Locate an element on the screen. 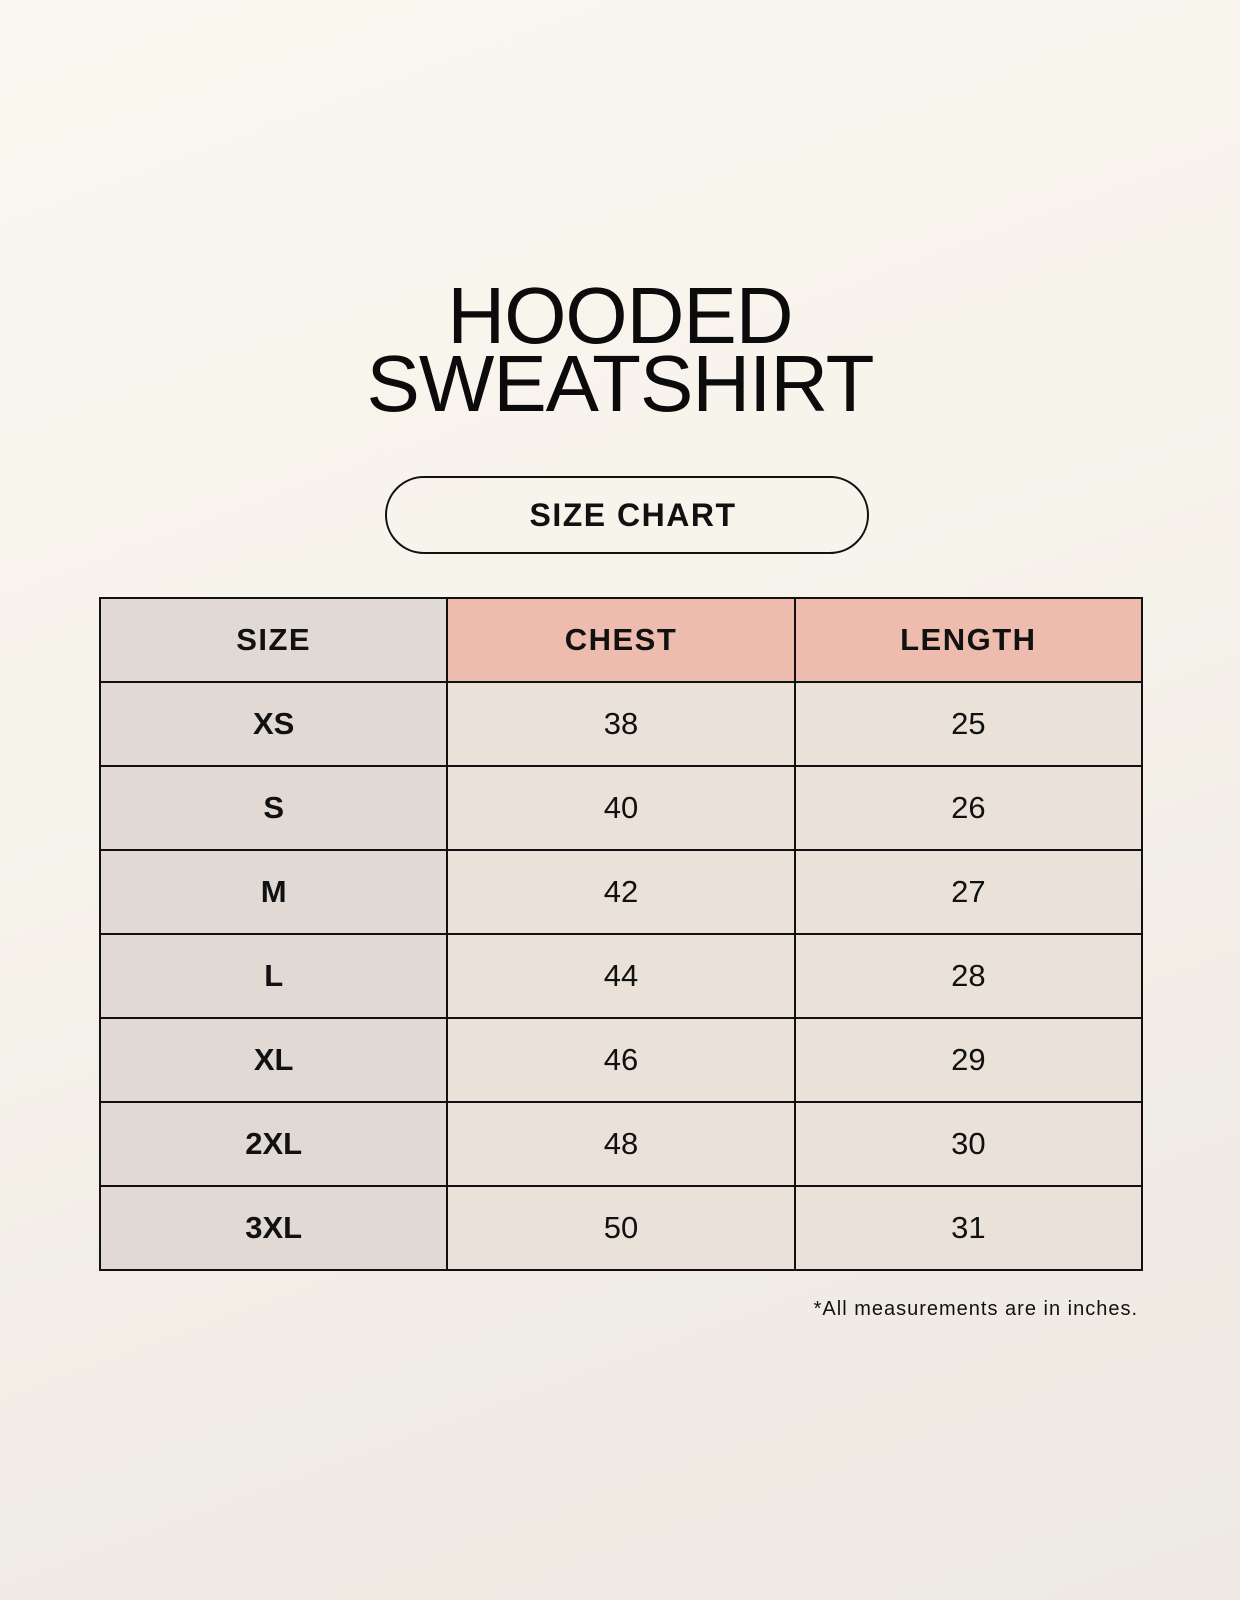 Image resolution: width=1240 pixels, height=1600 pixels. table-row: L 44 28 is located at coordinates (621, 976).